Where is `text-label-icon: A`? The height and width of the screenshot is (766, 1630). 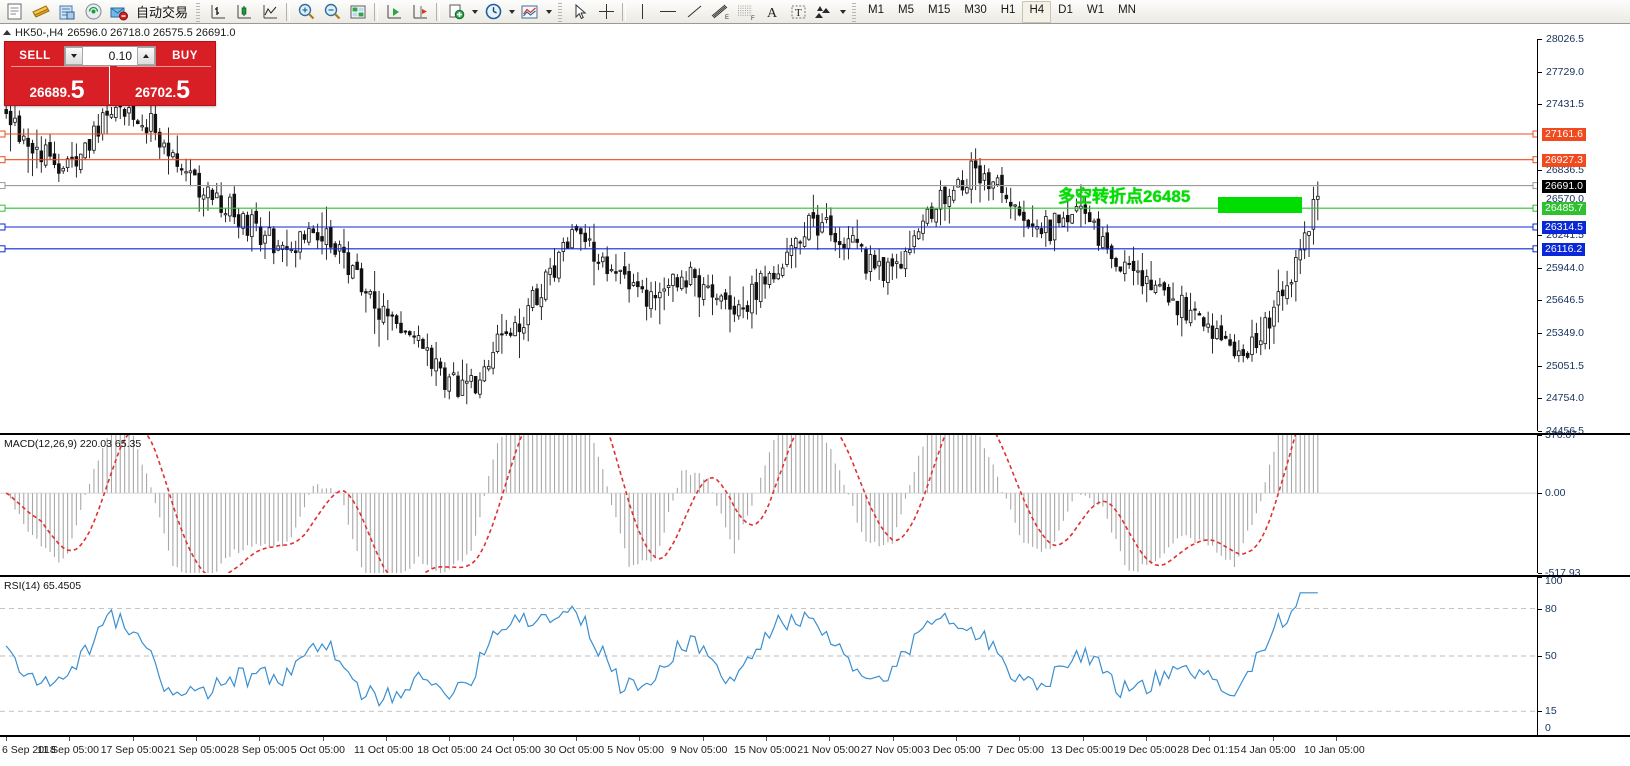 text-label-icon: A is located at coordinates (772, 12).